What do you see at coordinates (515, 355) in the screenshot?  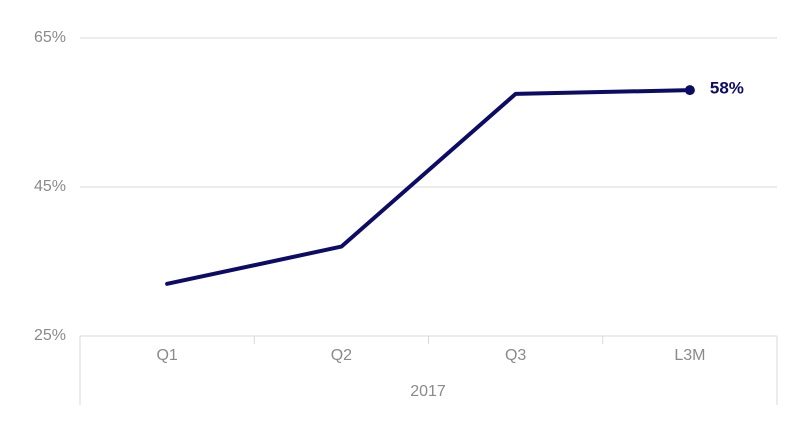 I see `x-tick-label: Q3` at bounding box center [515, 355].